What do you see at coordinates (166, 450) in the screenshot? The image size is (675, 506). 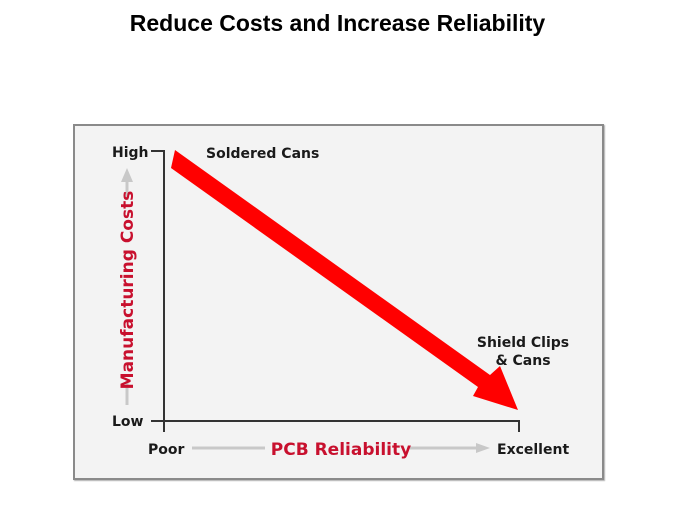 I see `x-poor-label: Poor` at bounding box center [166, 450].